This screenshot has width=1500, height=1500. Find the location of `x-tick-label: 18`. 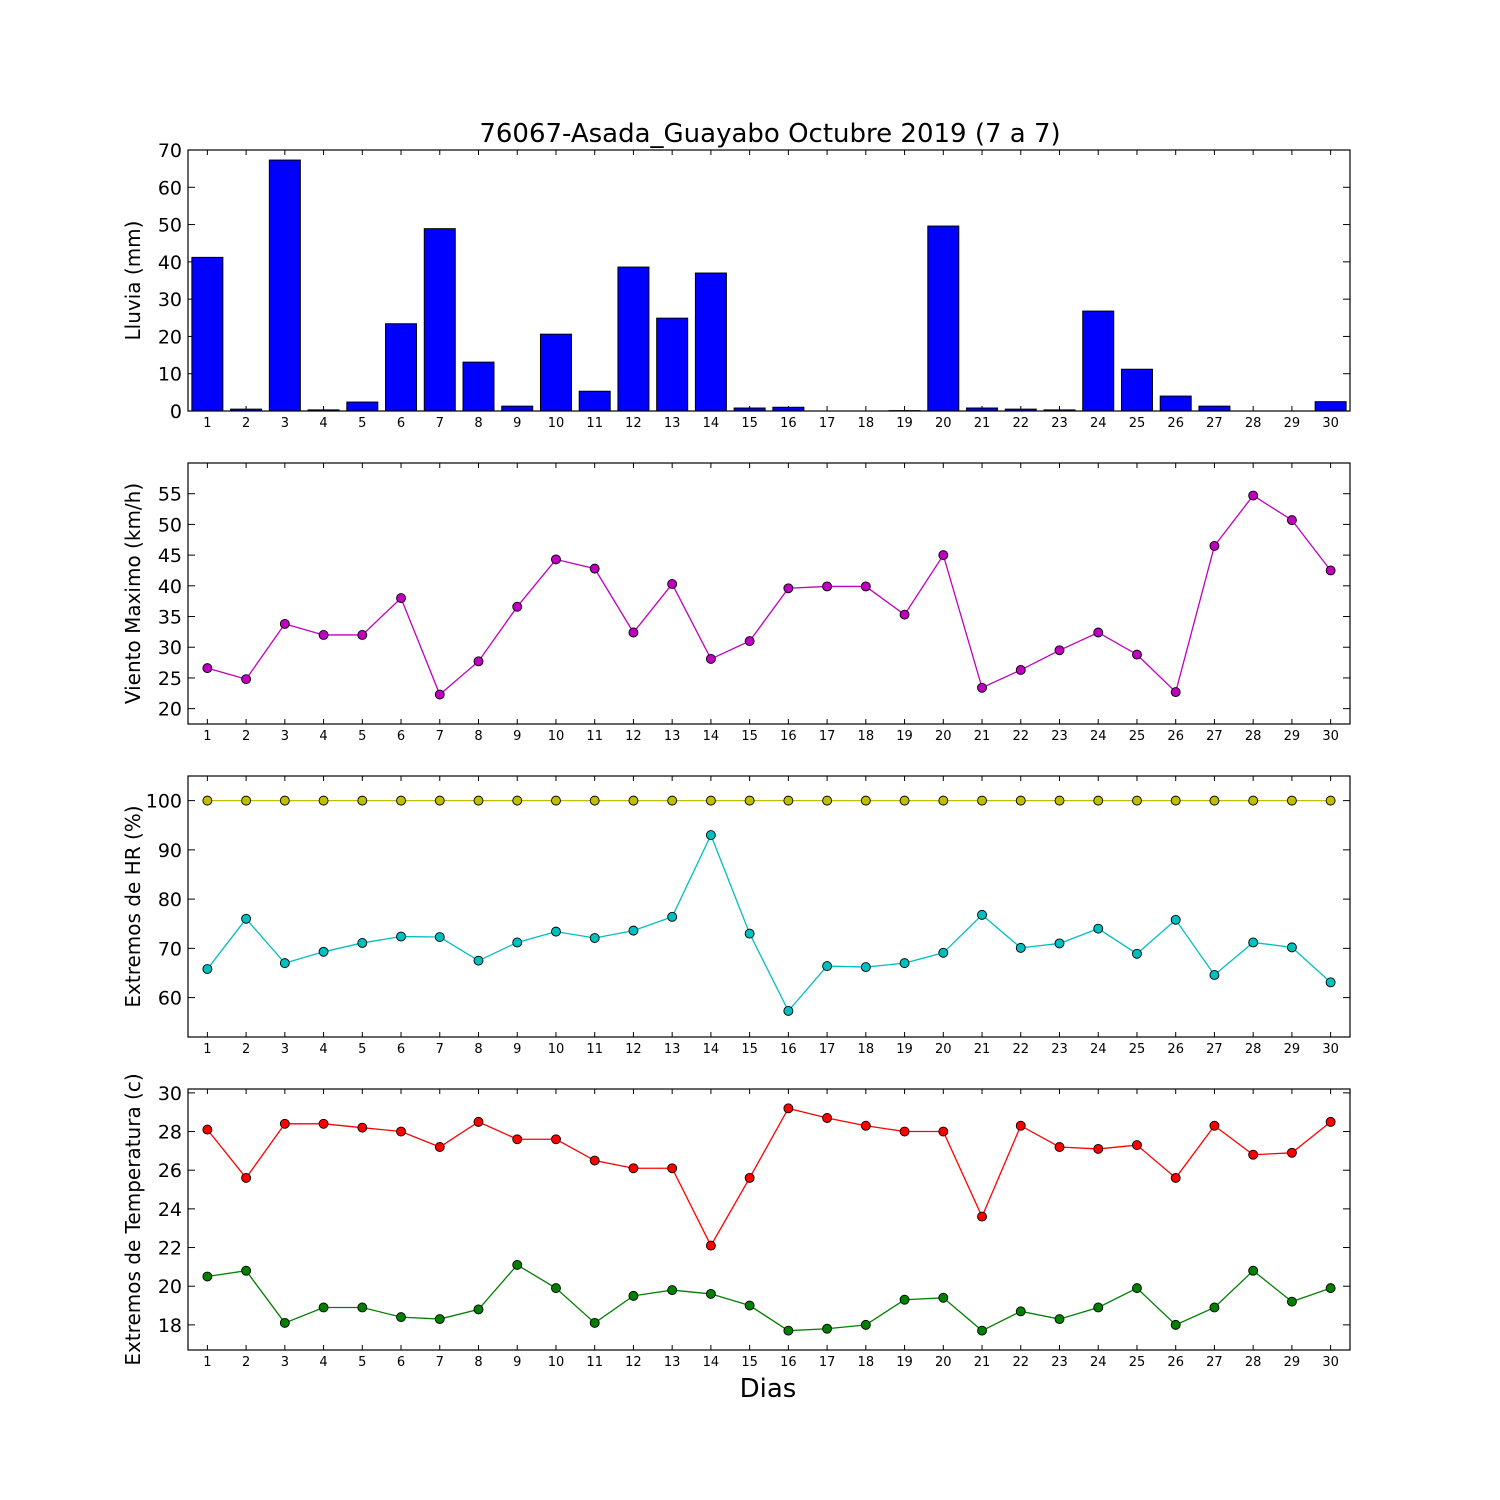

x-tick-label: 18 is located at coordinates (866, 736).